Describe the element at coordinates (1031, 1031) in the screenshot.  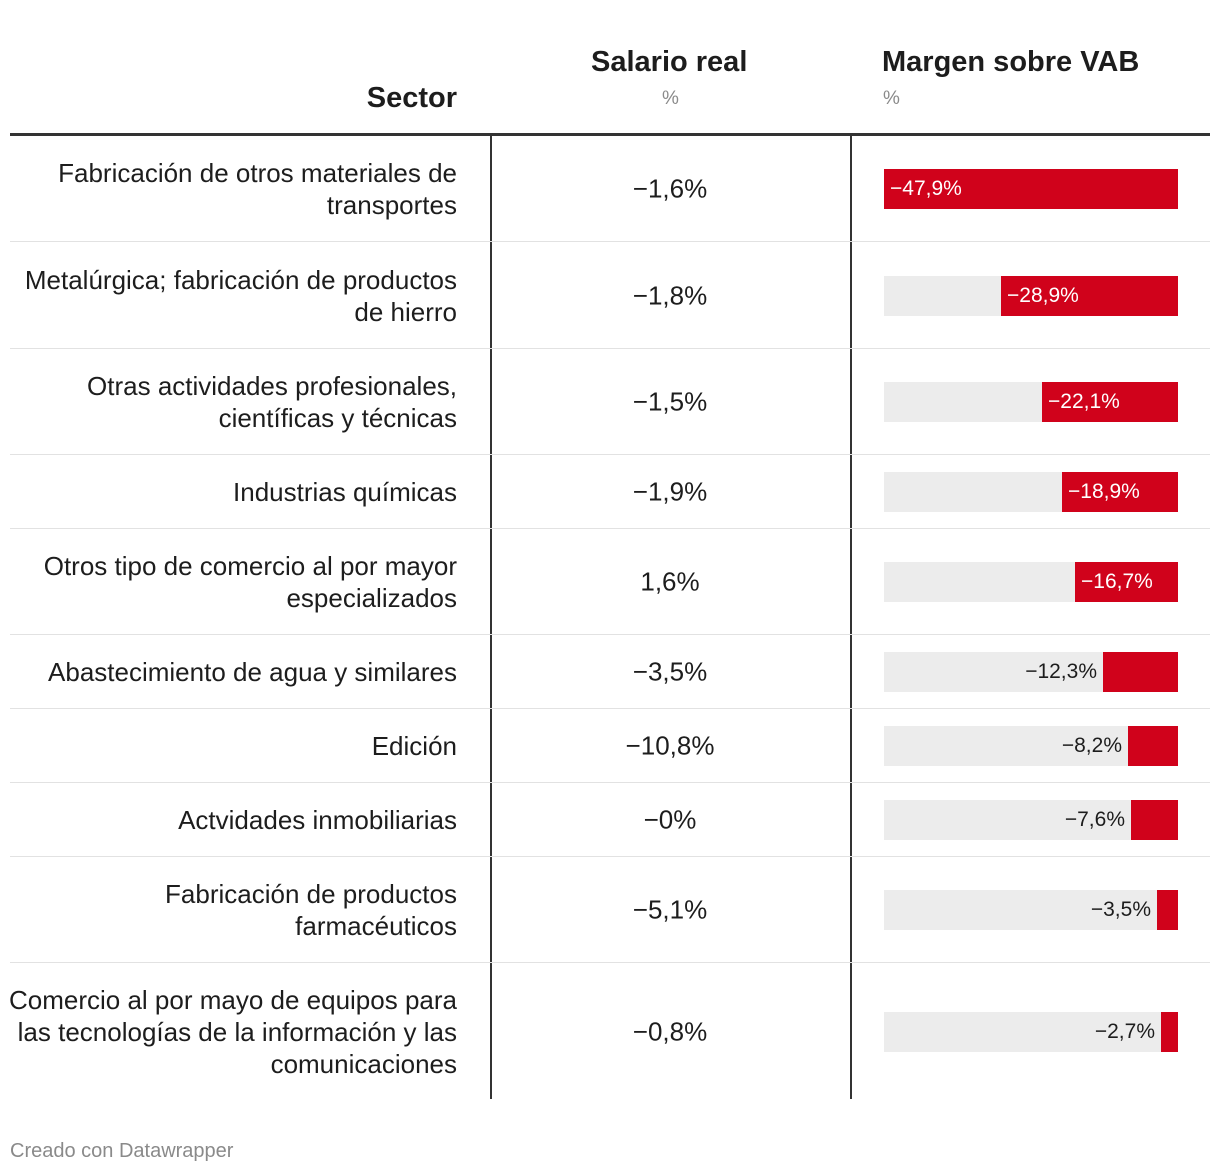
I see `margen-bar-track: −2,7%` at that location.